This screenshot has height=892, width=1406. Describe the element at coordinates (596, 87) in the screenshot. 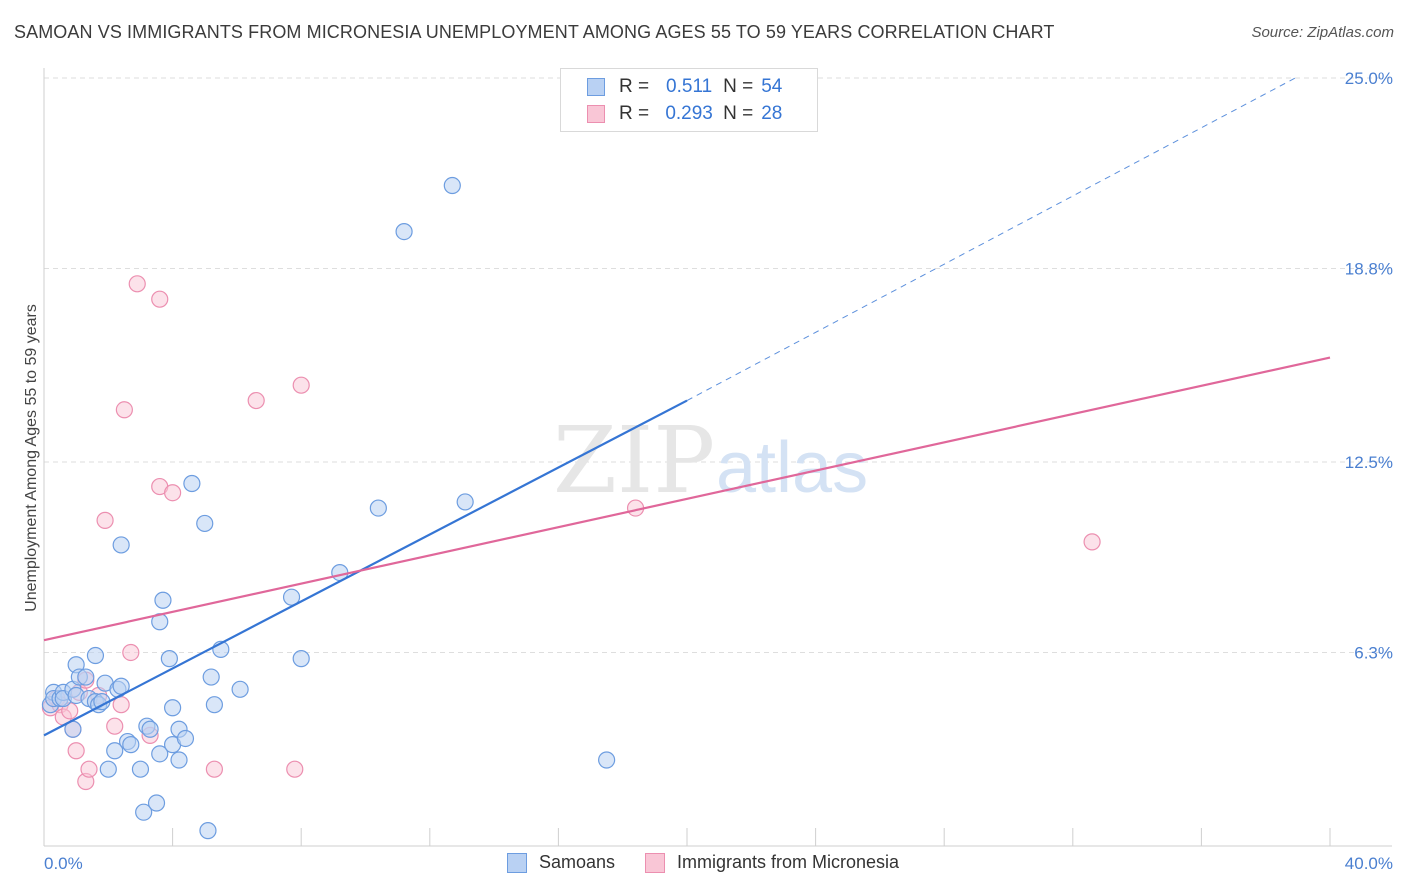

I see `legend-swatch-samoans` at that location.